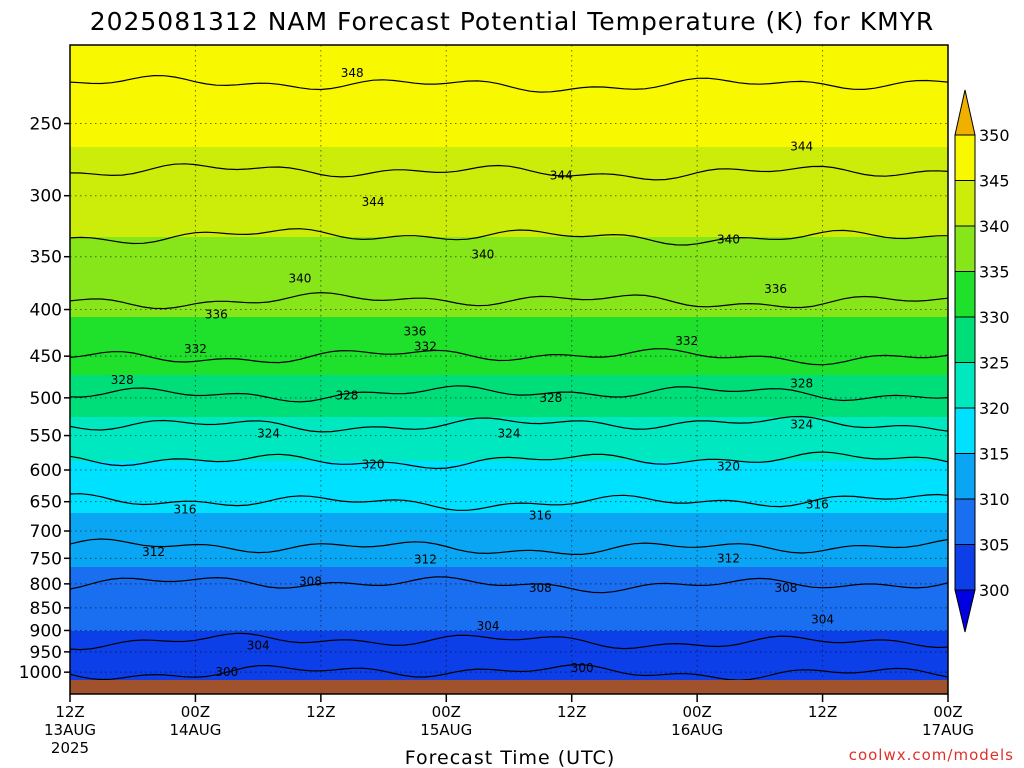  I want to click on x-axis-label: Forecast Time (UTC), so click(510, 757).